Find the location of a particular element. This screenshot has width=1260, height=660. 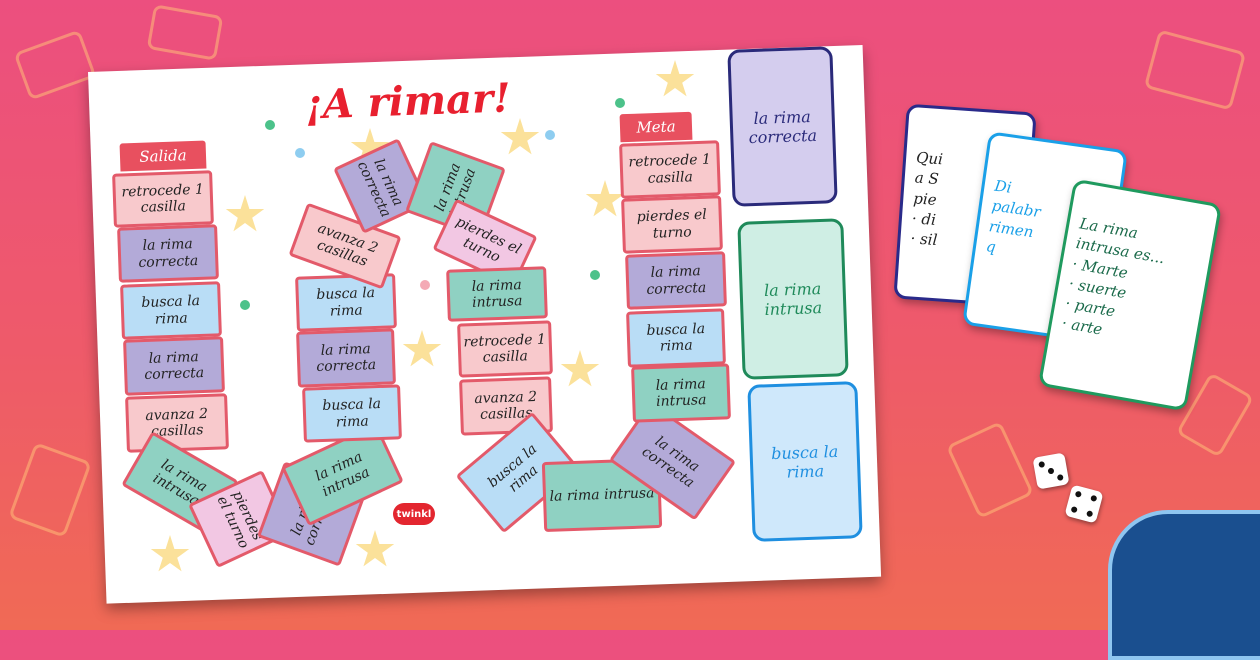

twinkl-logo: twinkl is located at coordinates (414, 514).